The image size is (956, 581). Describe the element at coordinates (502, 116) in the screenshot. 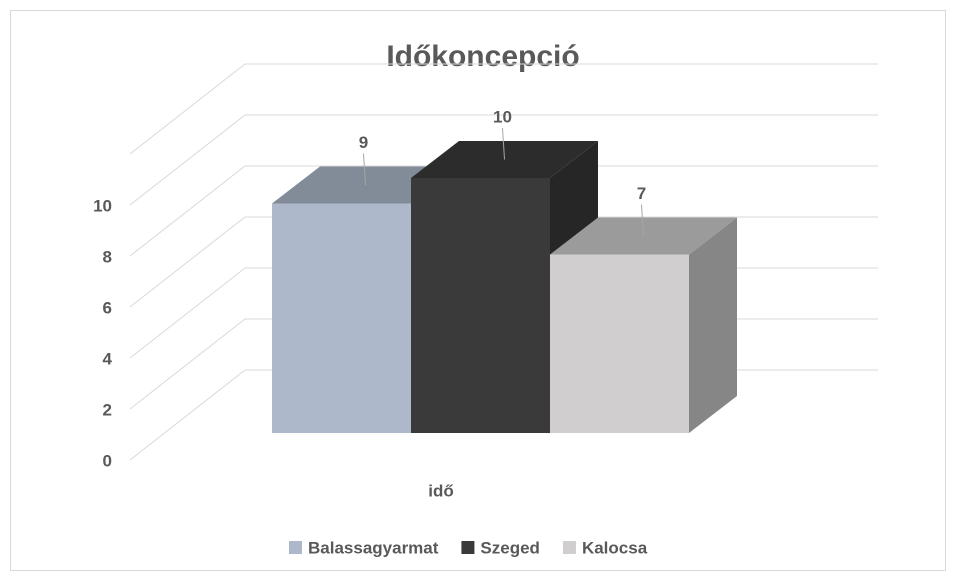

I see `data-label: 10` at that location.